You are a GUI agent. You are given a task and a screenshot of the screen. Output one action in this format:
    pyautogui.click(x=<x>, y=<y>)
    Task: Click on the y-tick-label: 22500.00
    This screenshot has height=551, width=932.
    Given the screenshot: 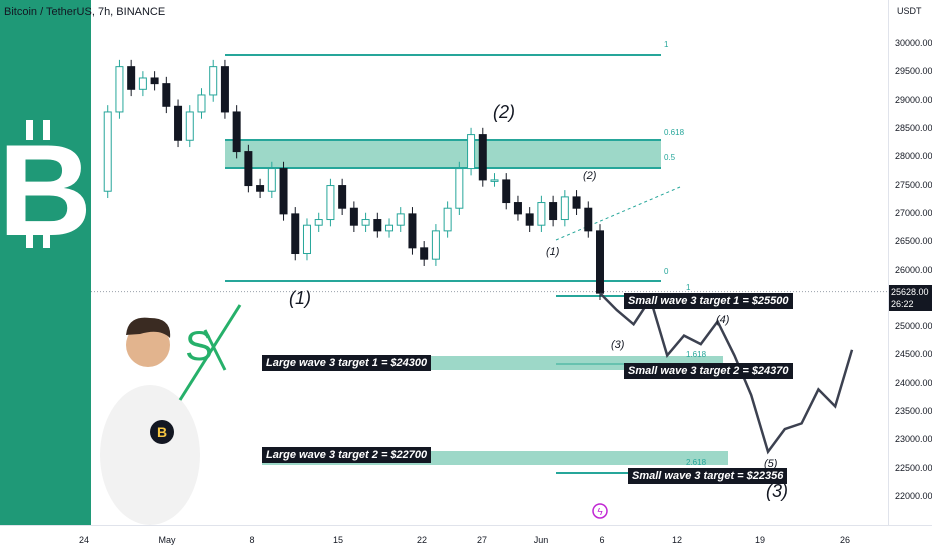 What is the action you would take?
    pyautogui.click(x=913, y=467)
    